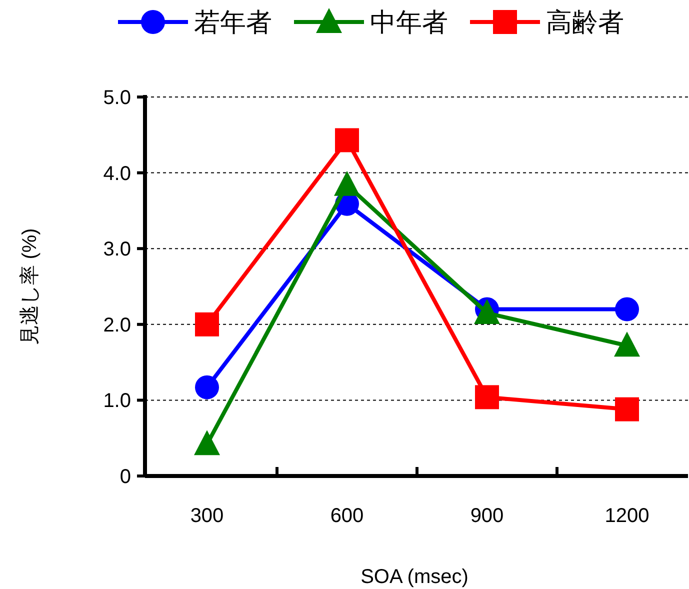  What do you see at coordinates (117, 98) in the screenshot?
I see `y-tick-label: 5.0` at bounding box center [117, 98].